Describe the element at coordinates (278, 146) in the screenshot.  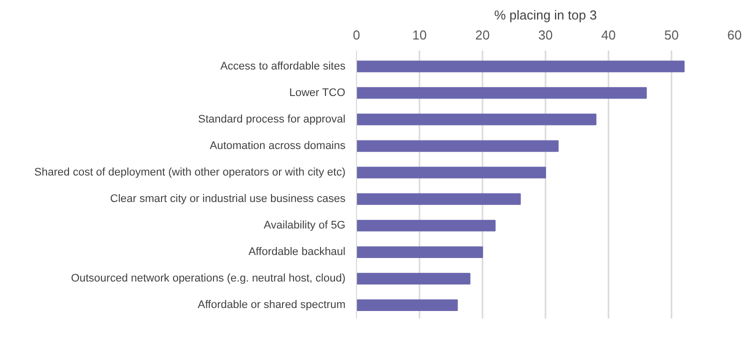
I see `y-tick-label: Automation across domains` at that location.